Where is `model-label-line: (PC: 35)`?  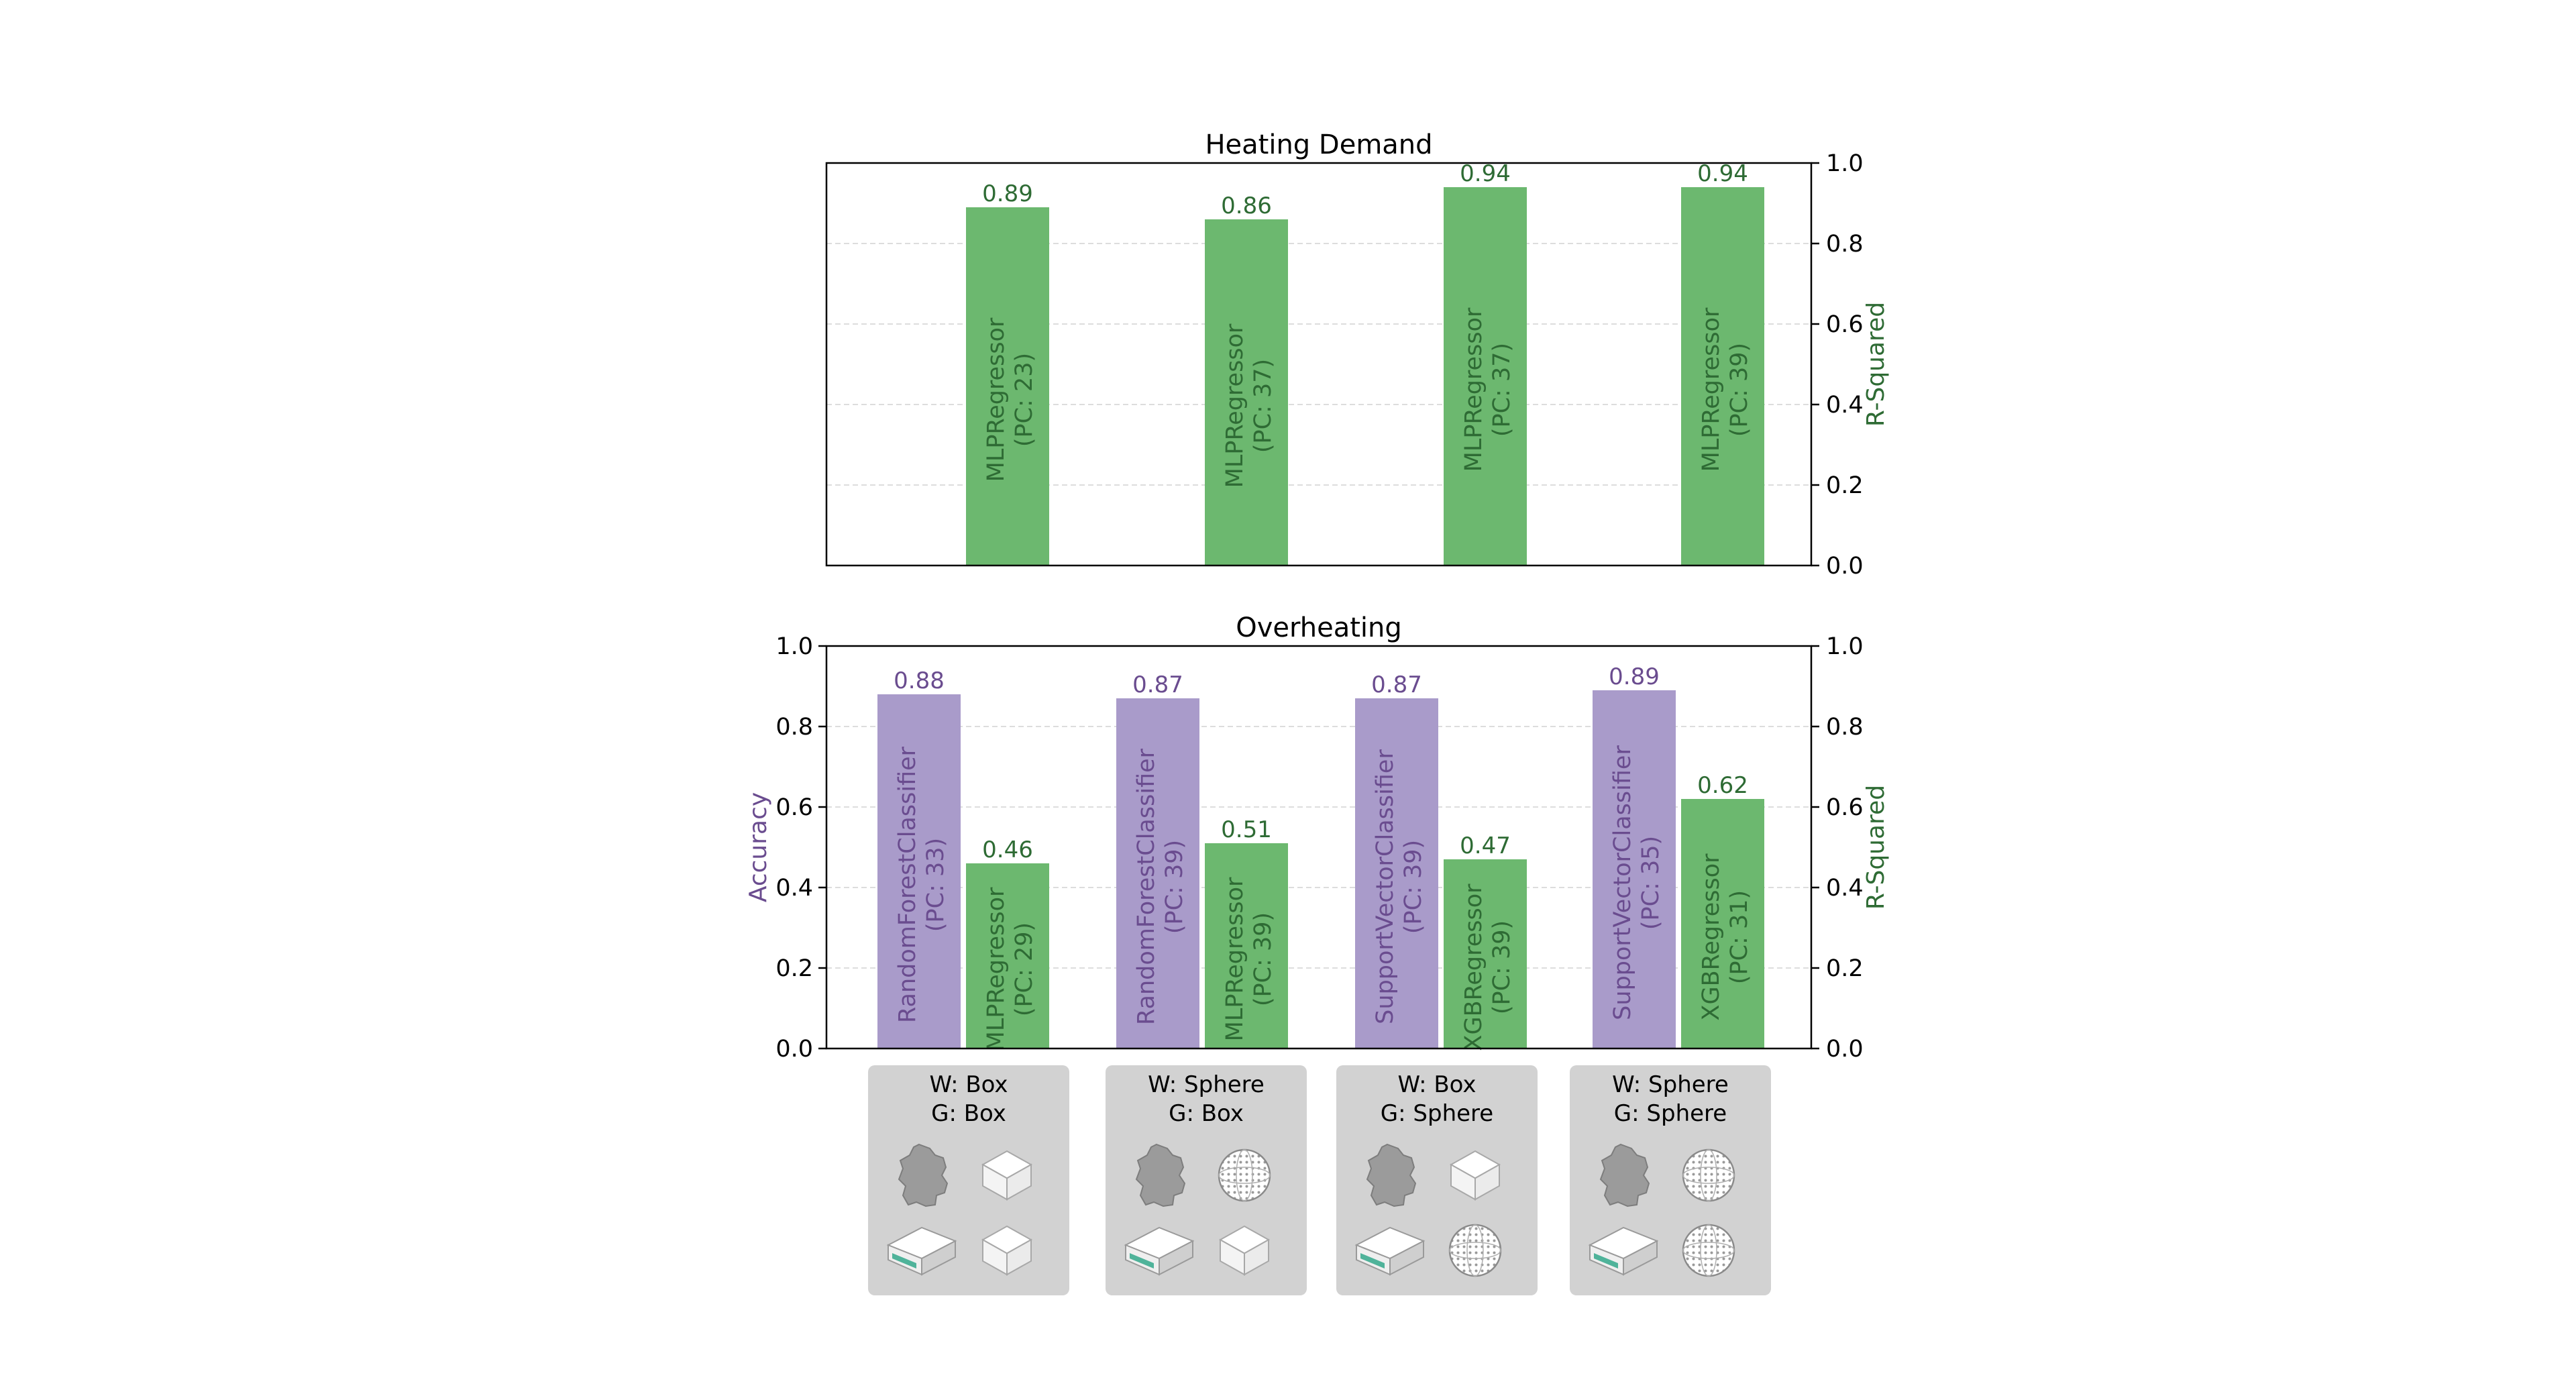
model-label-line: (PC: 35) is located at coordinates (1651, 883).